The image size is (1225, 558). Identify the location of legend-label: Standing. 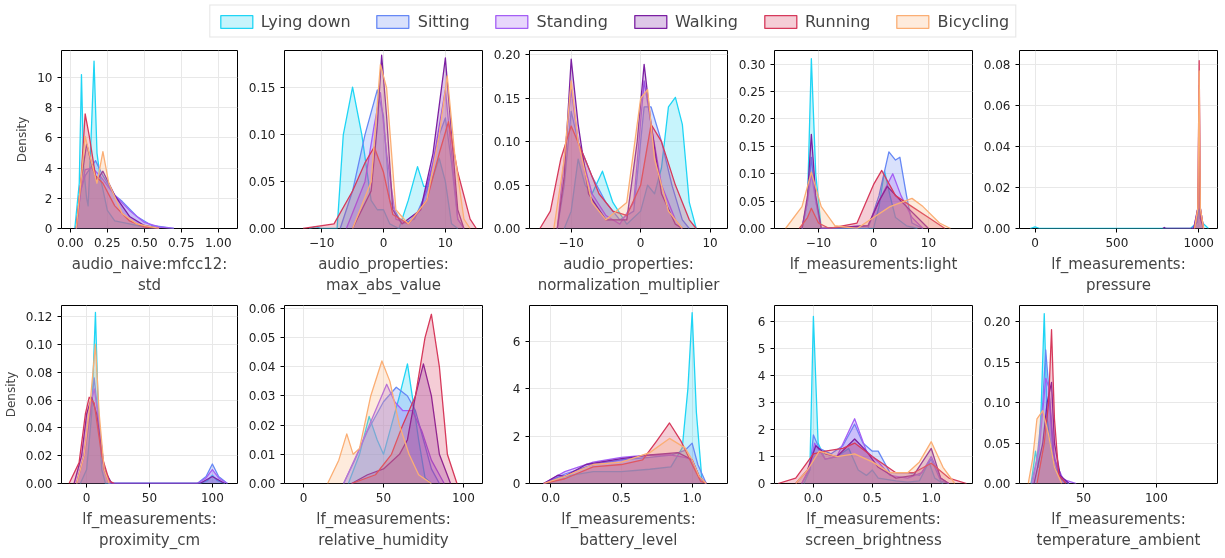
(572, 21).